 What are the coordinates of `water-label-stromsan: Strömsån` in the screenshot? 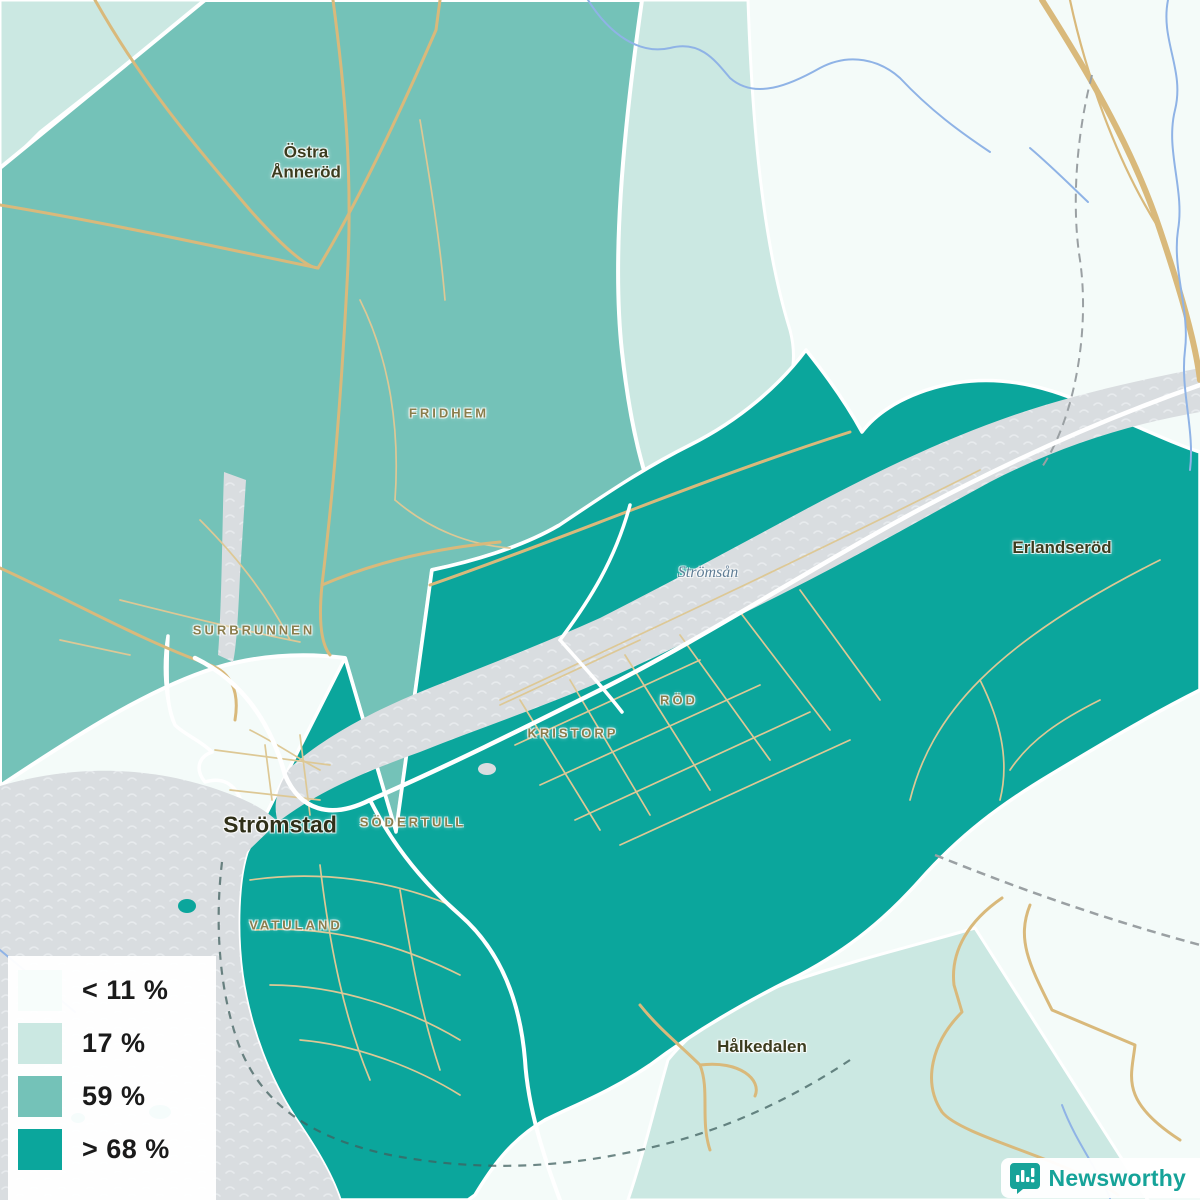 It's located at (708, 572).